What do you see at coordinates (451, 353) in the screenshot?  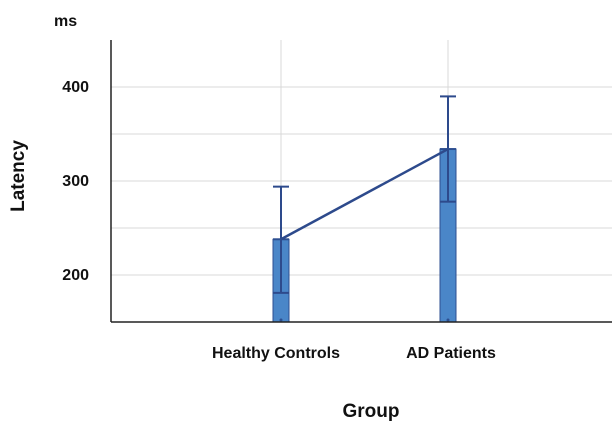 I see `x-tick-label: AD Patients` at bounding box center [451, 353].